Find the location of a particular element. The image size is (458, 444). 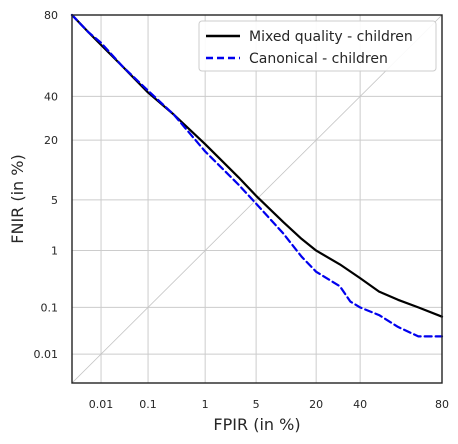

y-tick-labels: 0.01 0.1 1 5 20 40 80 is located at coordinates (46, 185).